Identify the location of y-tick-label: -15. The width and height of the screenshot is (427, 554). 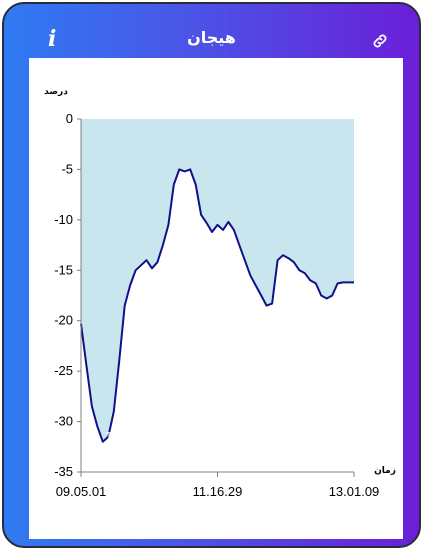
(63, 269).